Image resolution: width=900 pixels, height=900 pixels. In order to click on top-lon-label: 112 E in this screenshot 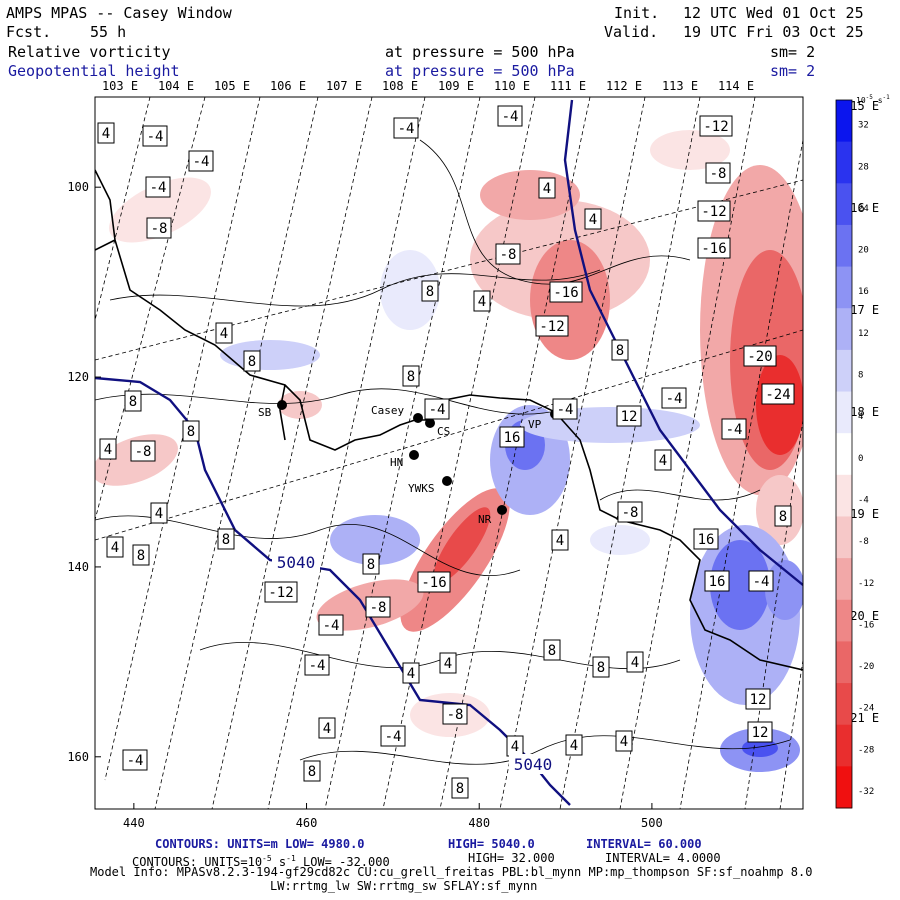, I will do `click(624, 86)`.